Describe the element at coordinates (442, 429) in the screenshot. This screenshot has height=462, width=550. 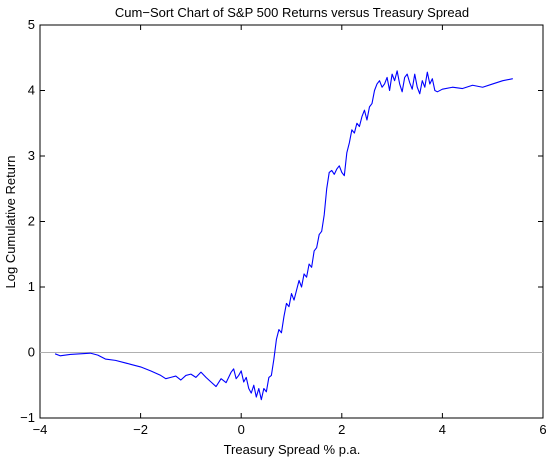
I see `x-tick-label: 4` at that location.